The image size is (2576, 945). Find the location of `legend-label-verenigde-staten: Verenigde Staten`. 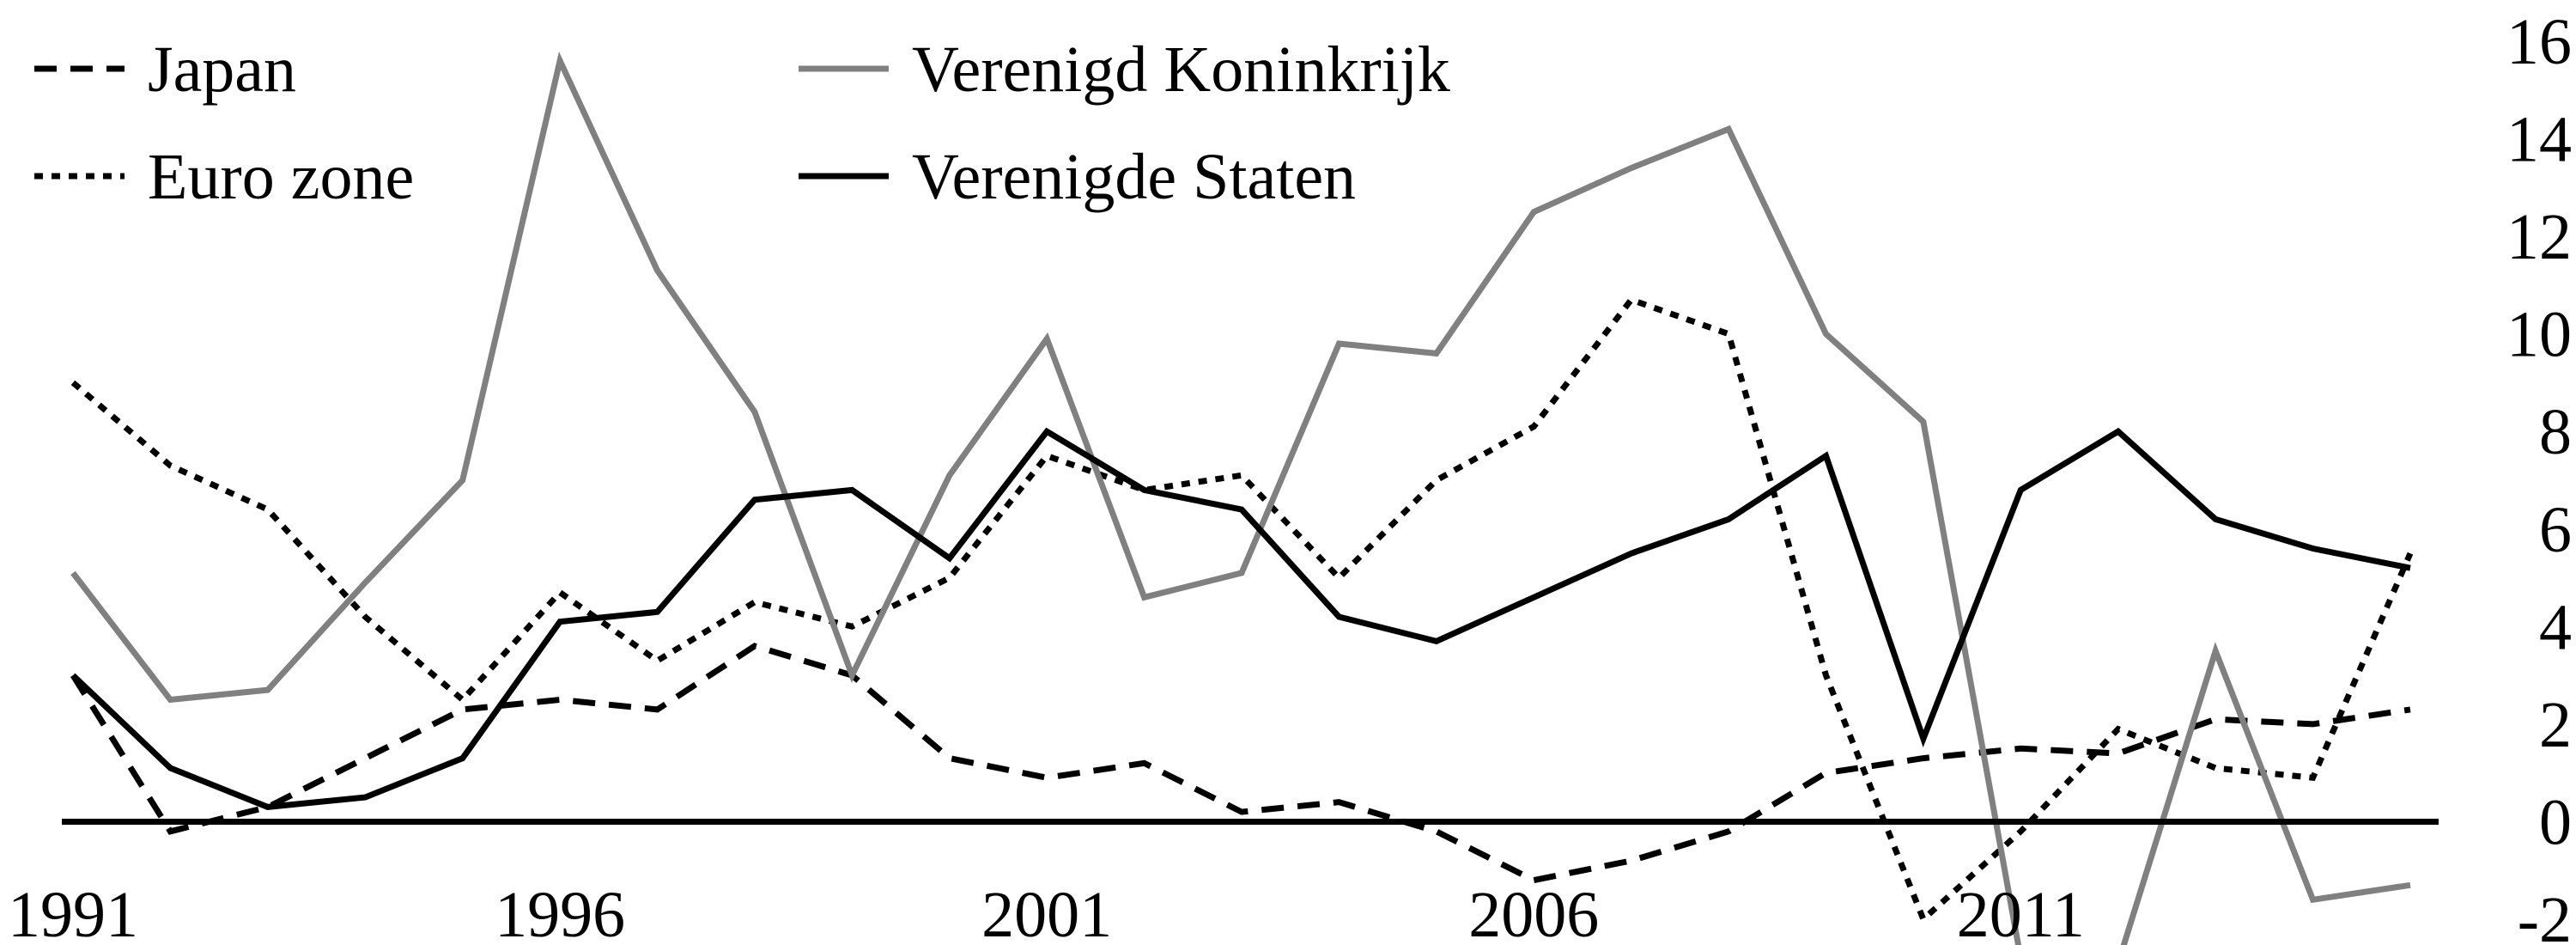

legend-label-verenigde-staten: Verenigde Staten is located at coordinates (1134, 177).